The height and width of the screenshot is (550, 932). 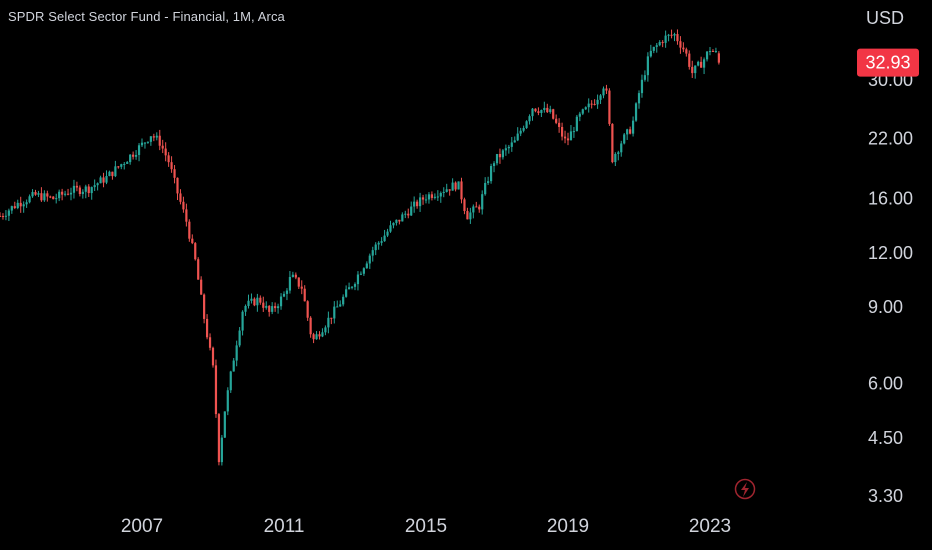 What do you see at coordinates (426, 526) in the screenshot?
I see `time-axis: 2007 2011 2015 2019 2023` at bounding box center [426, 526].